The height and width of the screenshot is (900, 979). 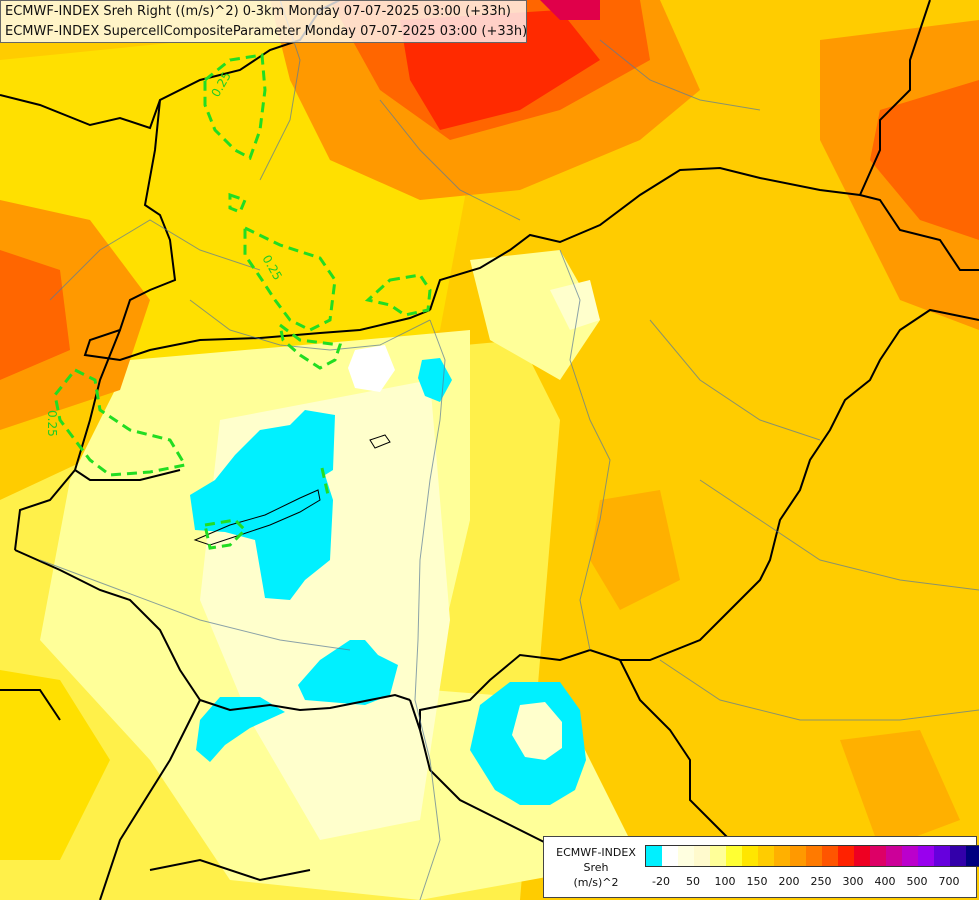 I want to click on legend-tick-label: 250, so click(x=821, y=881).